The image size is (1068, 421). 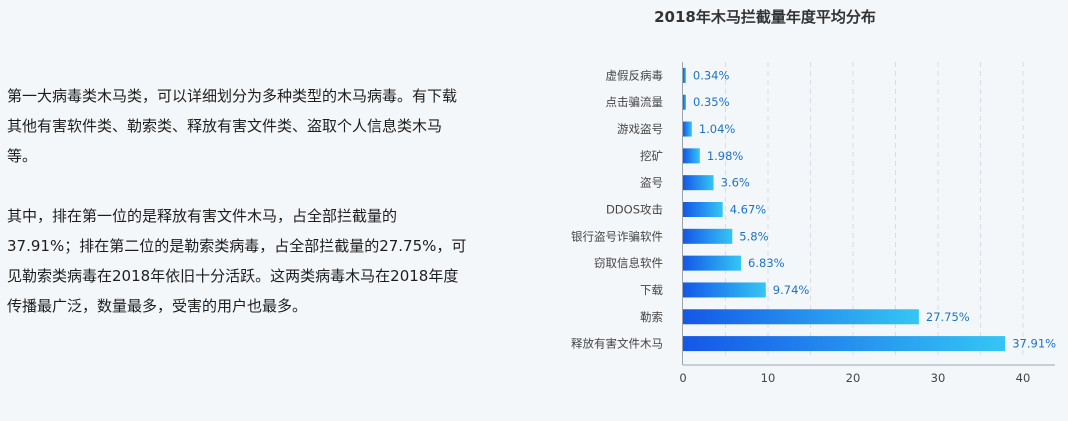 What do you see at coordinates (768, 378) in the screenshot?
I see `x-tick-label: 10` at bounding box center [768, 378].